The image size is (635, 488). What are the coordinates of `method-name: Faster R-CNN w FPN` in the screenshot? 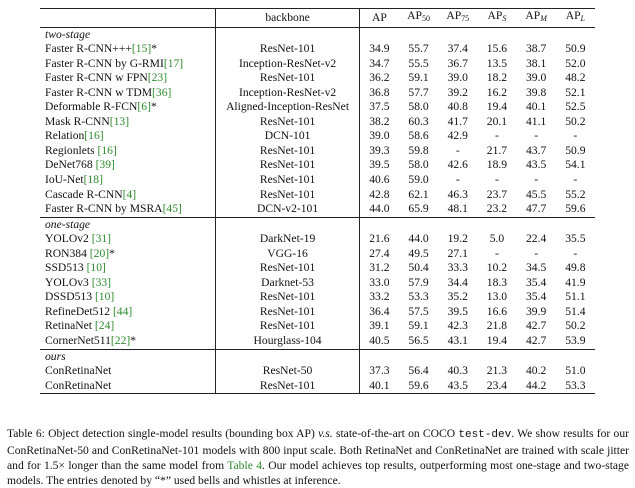 It's located at (96, 78).